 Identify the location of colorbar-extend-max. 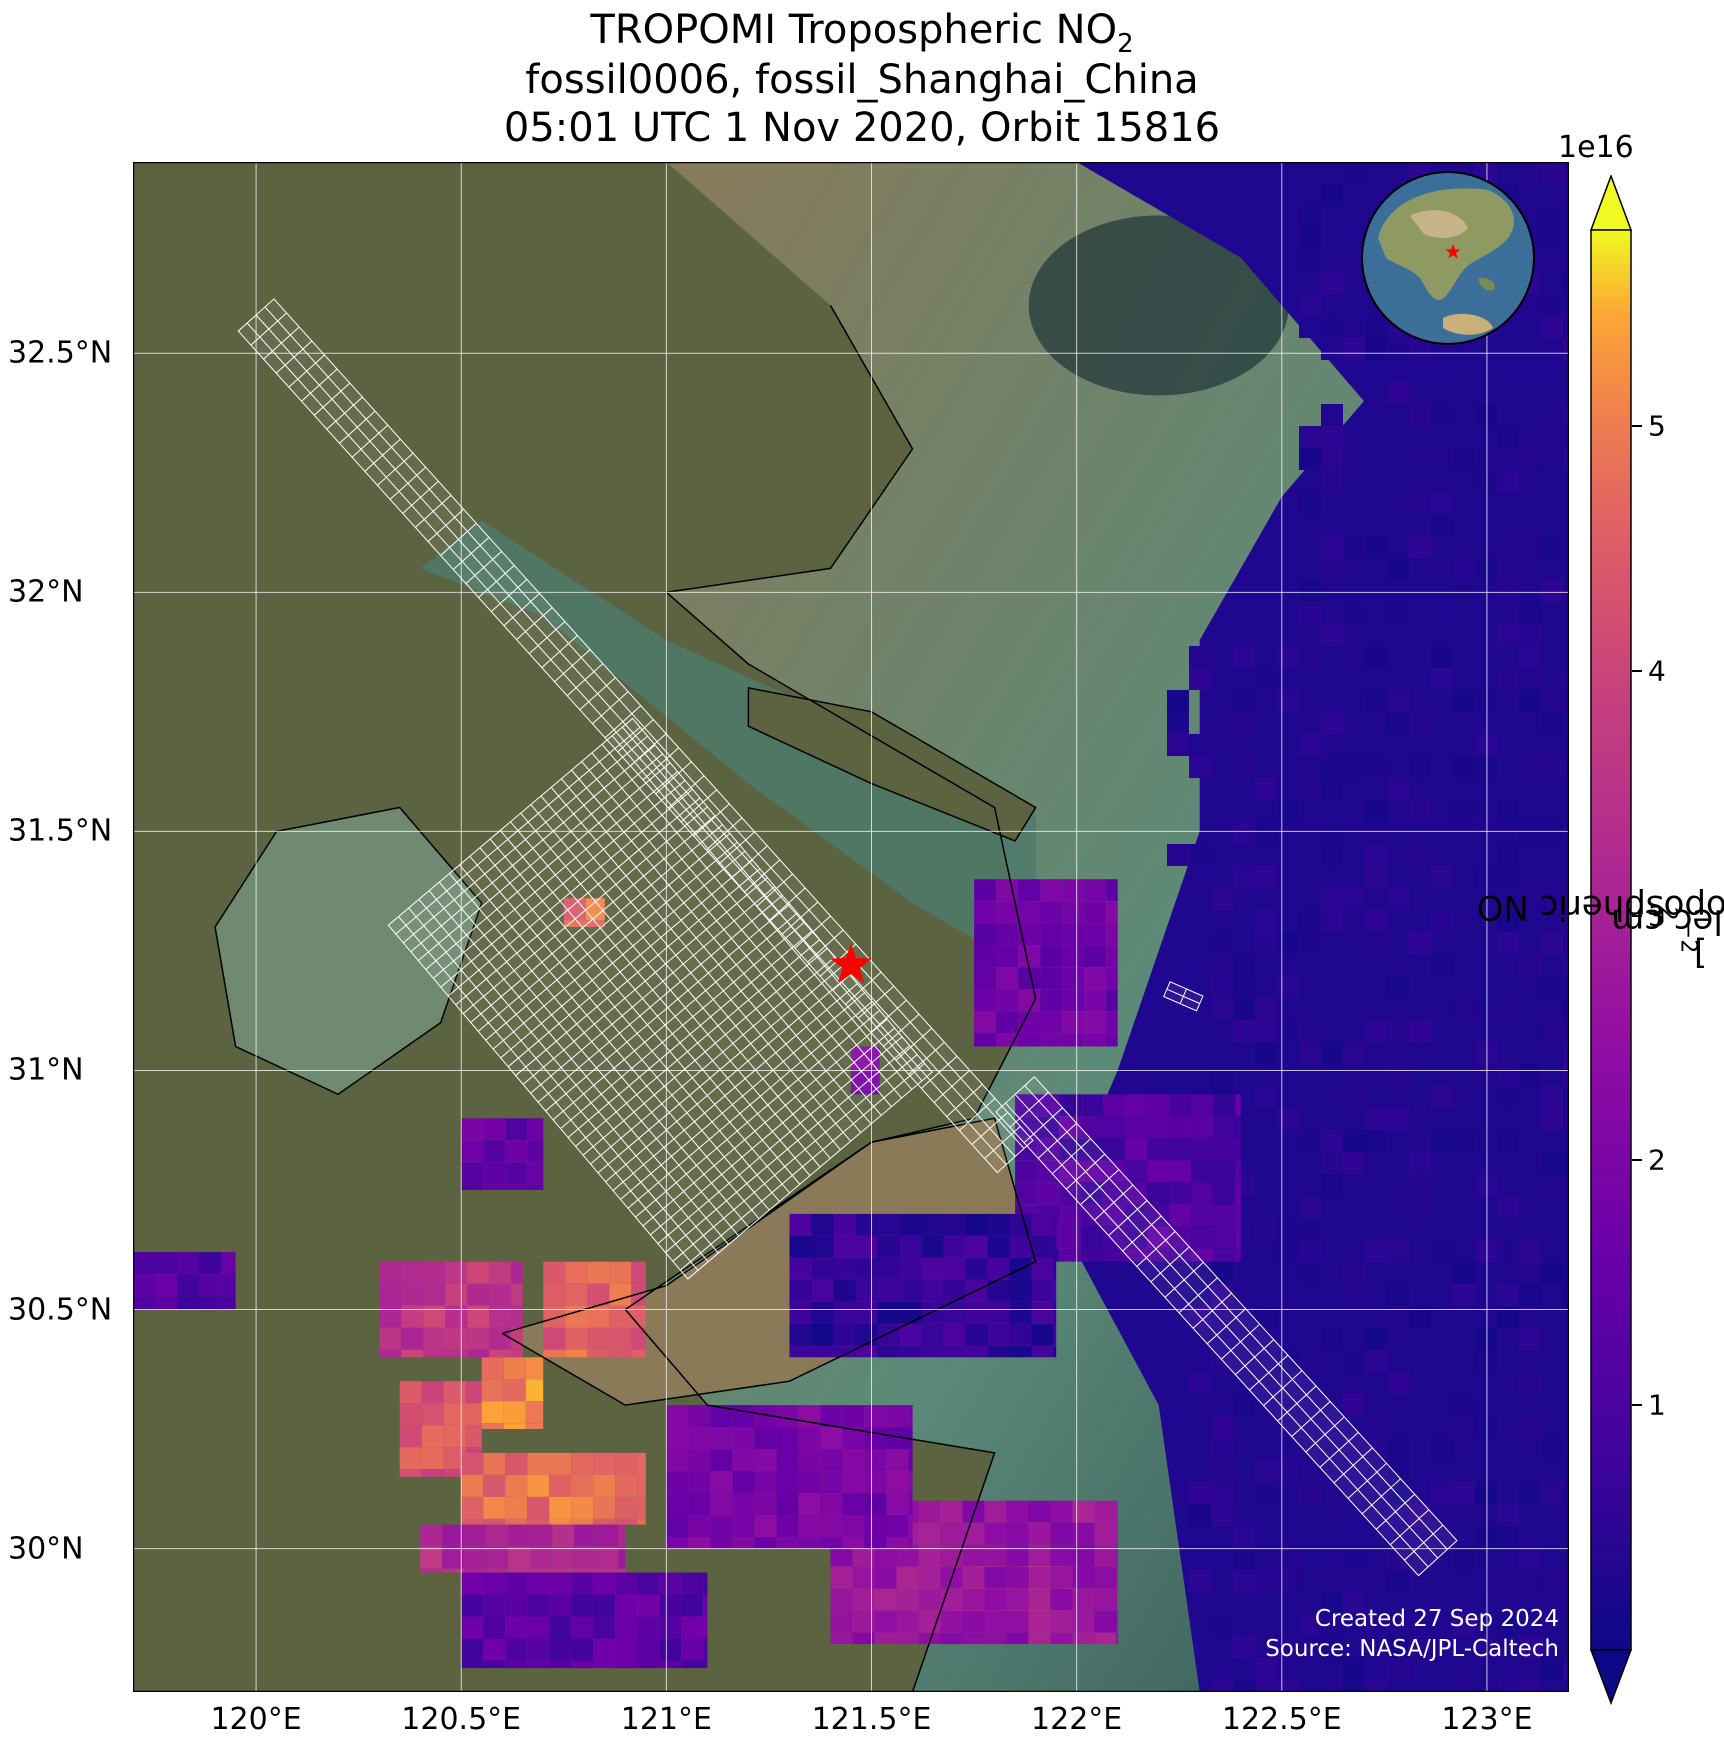
(1611, 203).